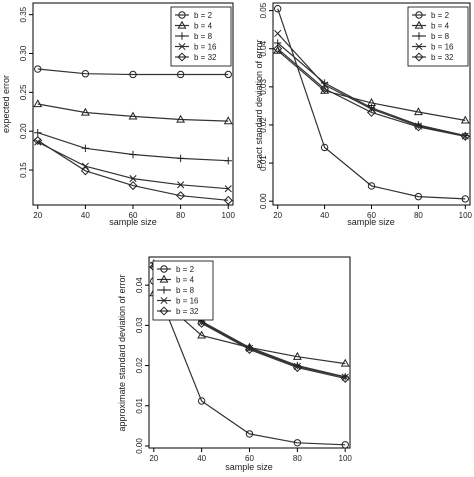 The height and width of the screenshot is (477, 474). I want to click on y-tick-label: 0.03, so click(263, 87).